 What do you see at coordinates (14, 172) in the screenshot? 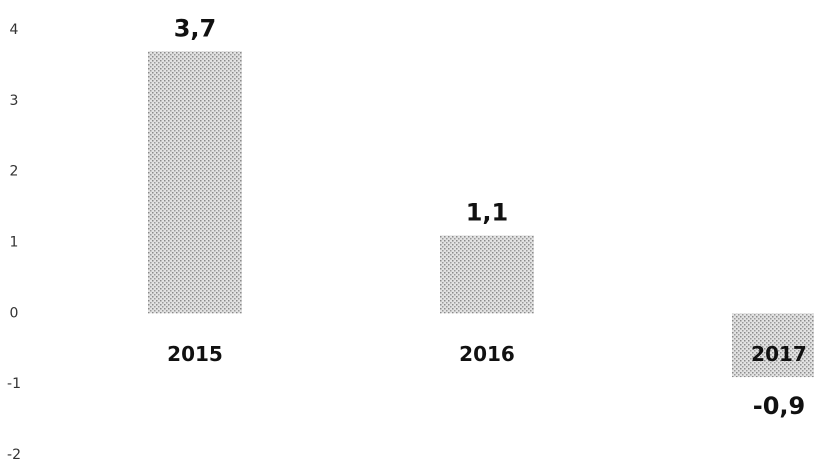
I see `y-tick-label: 2` at bounding box center [14, 172].